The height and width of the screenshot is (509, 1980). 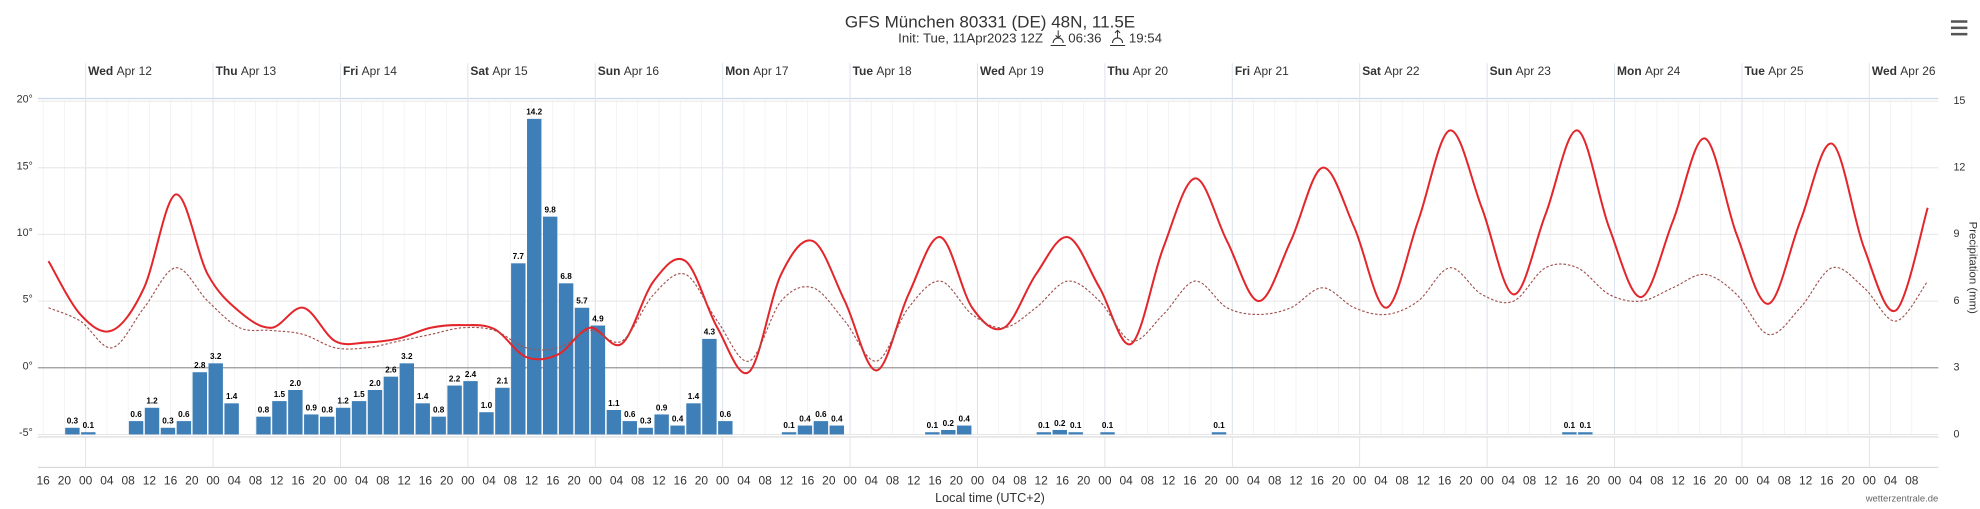 What do you see at coordinates (598, 318) in the screenshot?
I see `precip-label: 4.9` at bounding box center [598, 318].